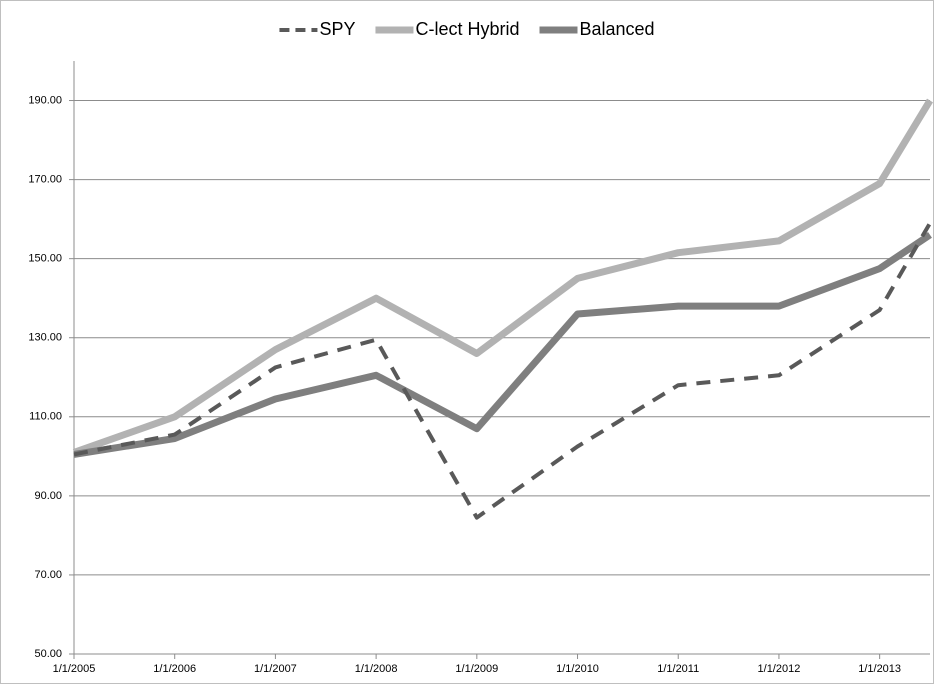 This screenshot has width=934, height=684. I want to click on y-tick-label: 190.00, so click(45, 100).